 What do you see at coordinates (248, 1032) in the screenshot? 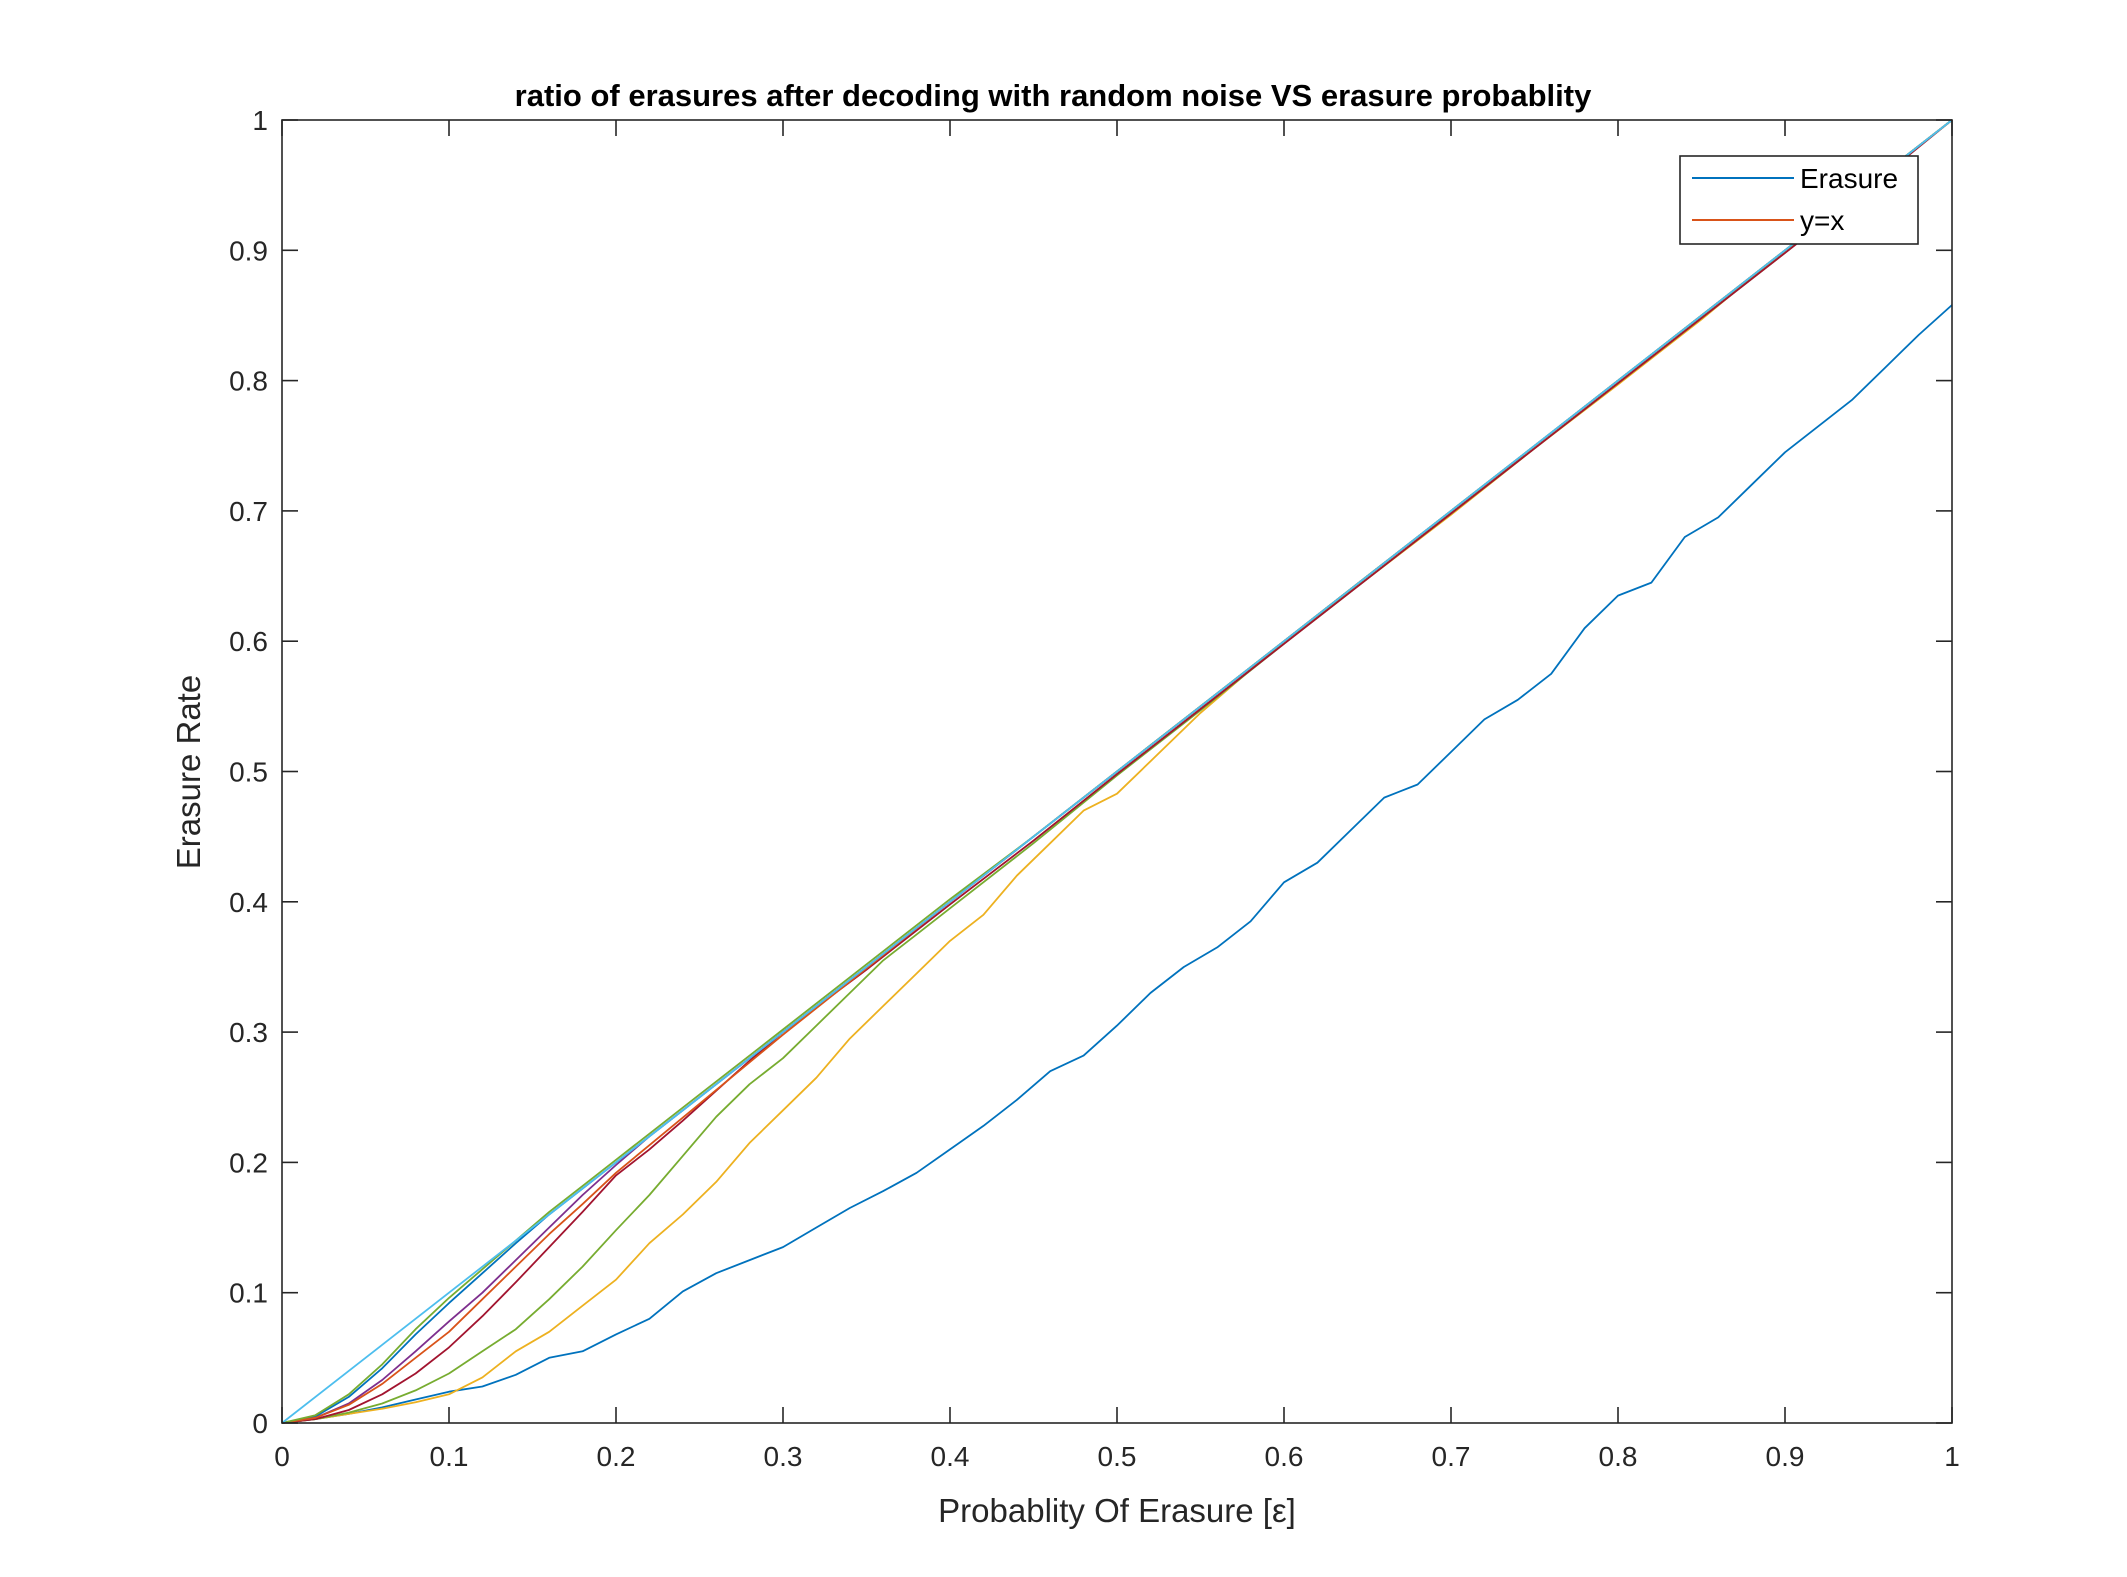
I see `y-tick-label-3: 0.3` at bounding box center [248, 1032].